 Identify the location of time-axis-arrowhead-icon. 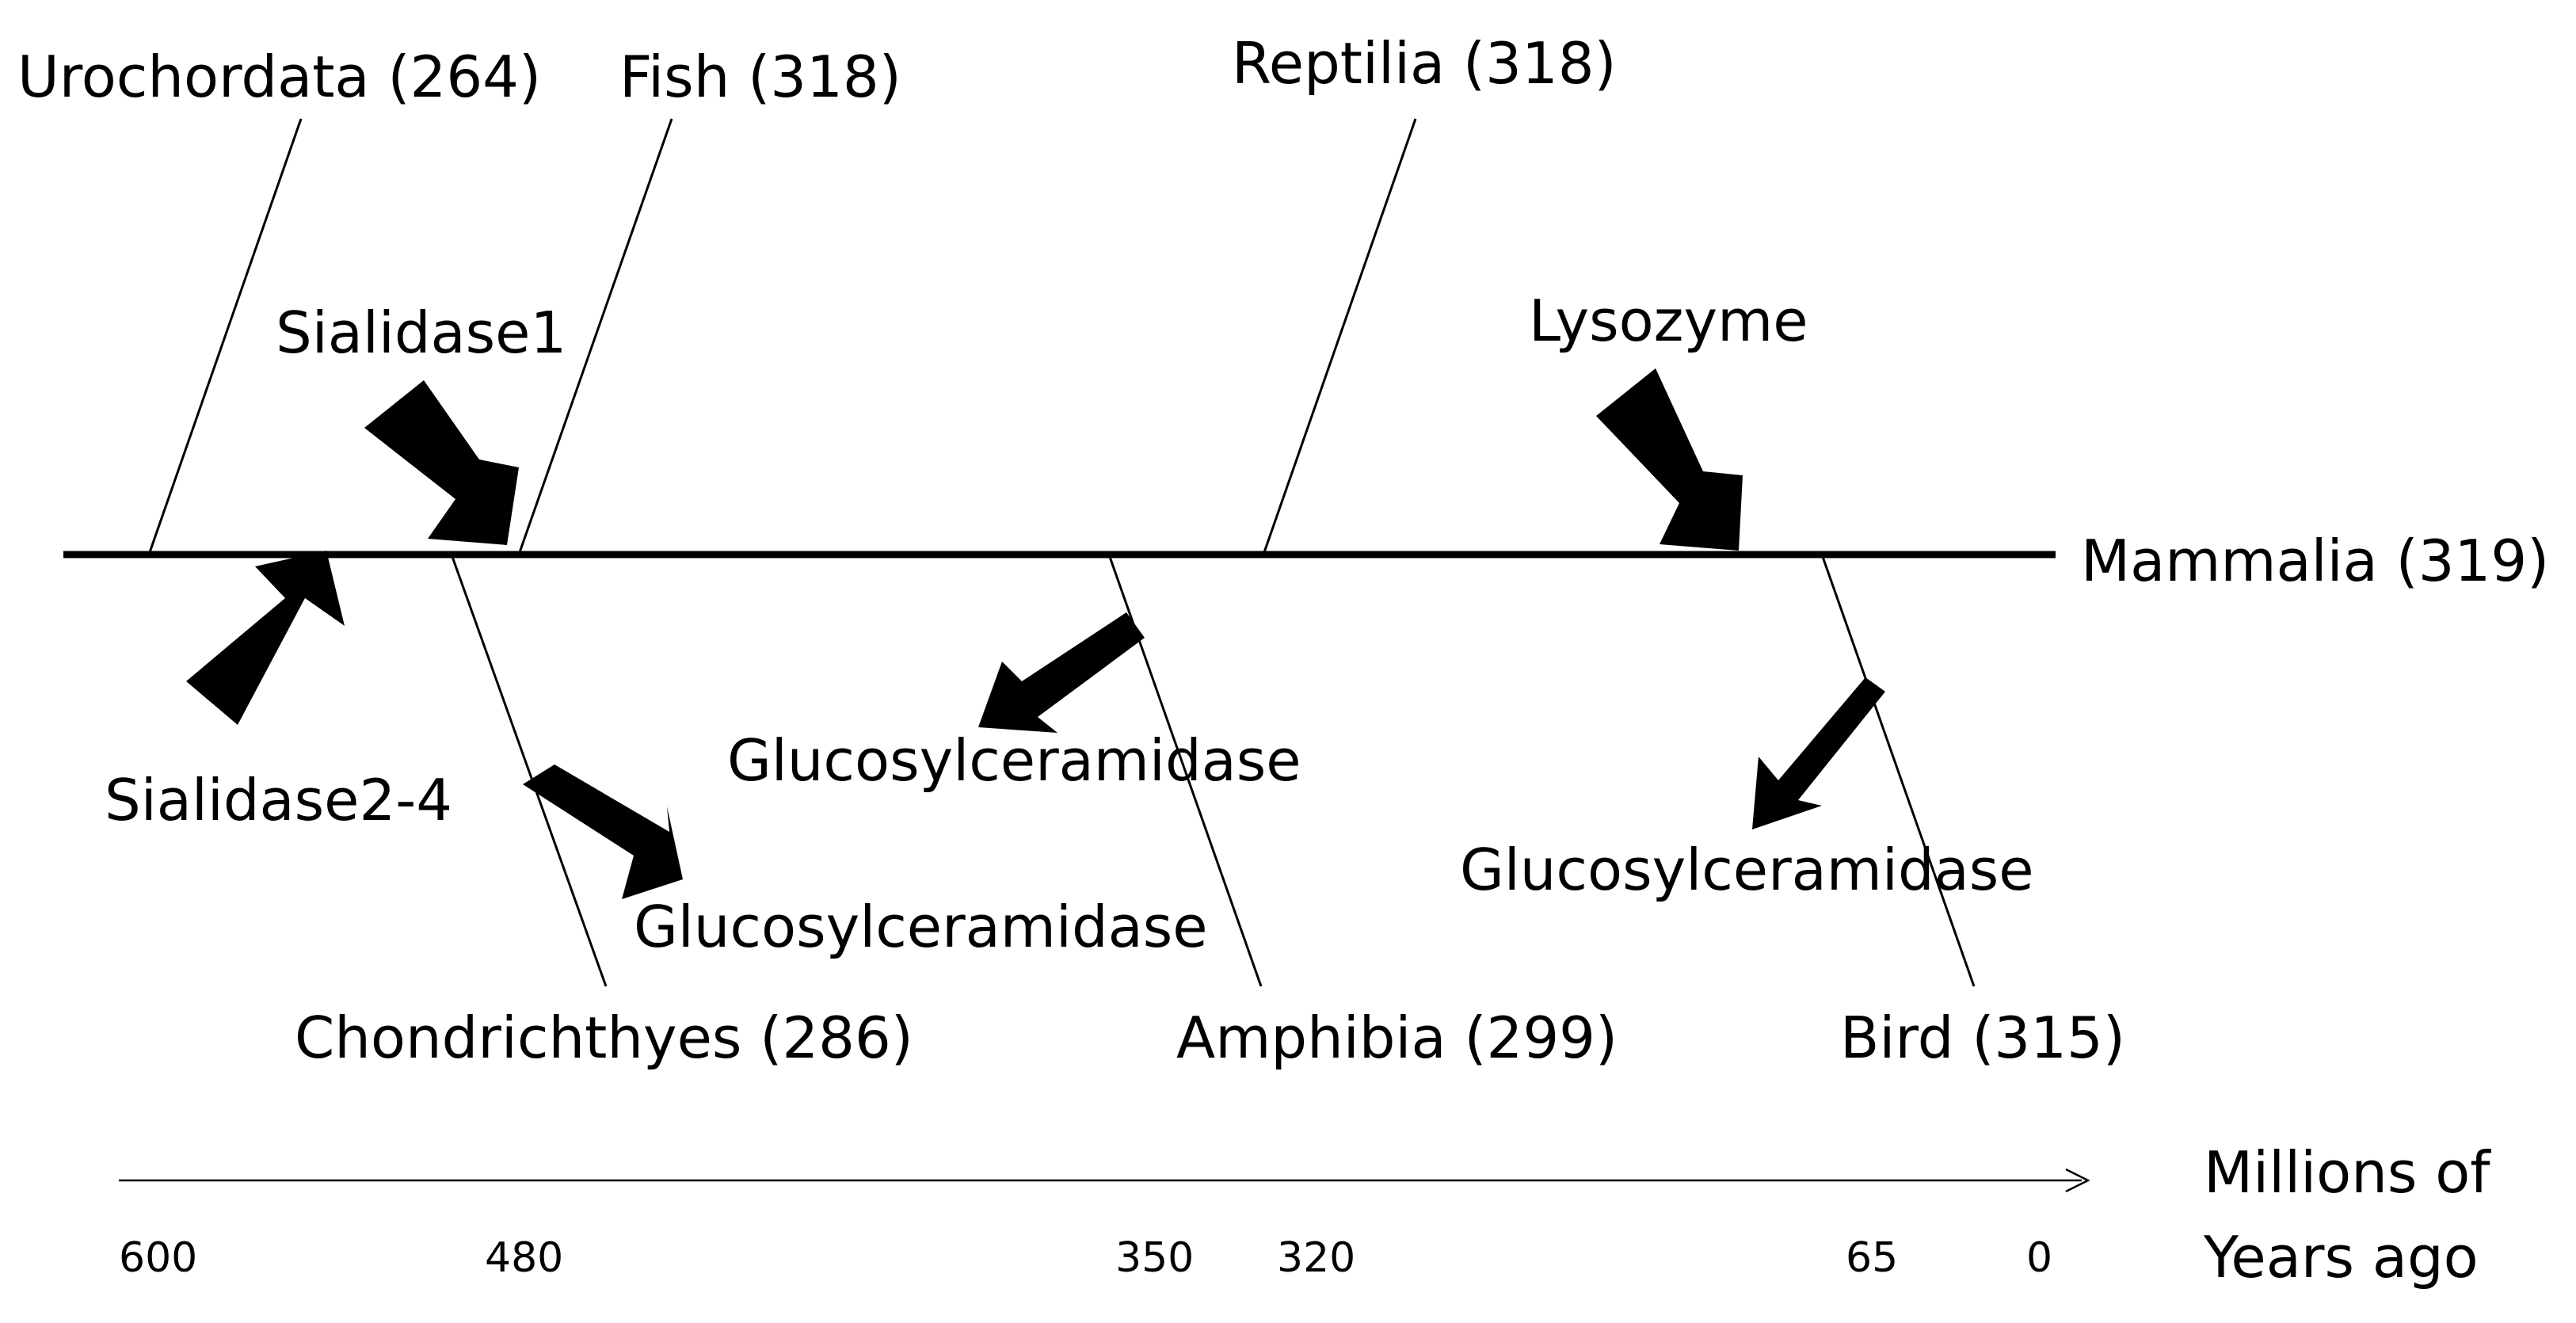
(2077, 1180).